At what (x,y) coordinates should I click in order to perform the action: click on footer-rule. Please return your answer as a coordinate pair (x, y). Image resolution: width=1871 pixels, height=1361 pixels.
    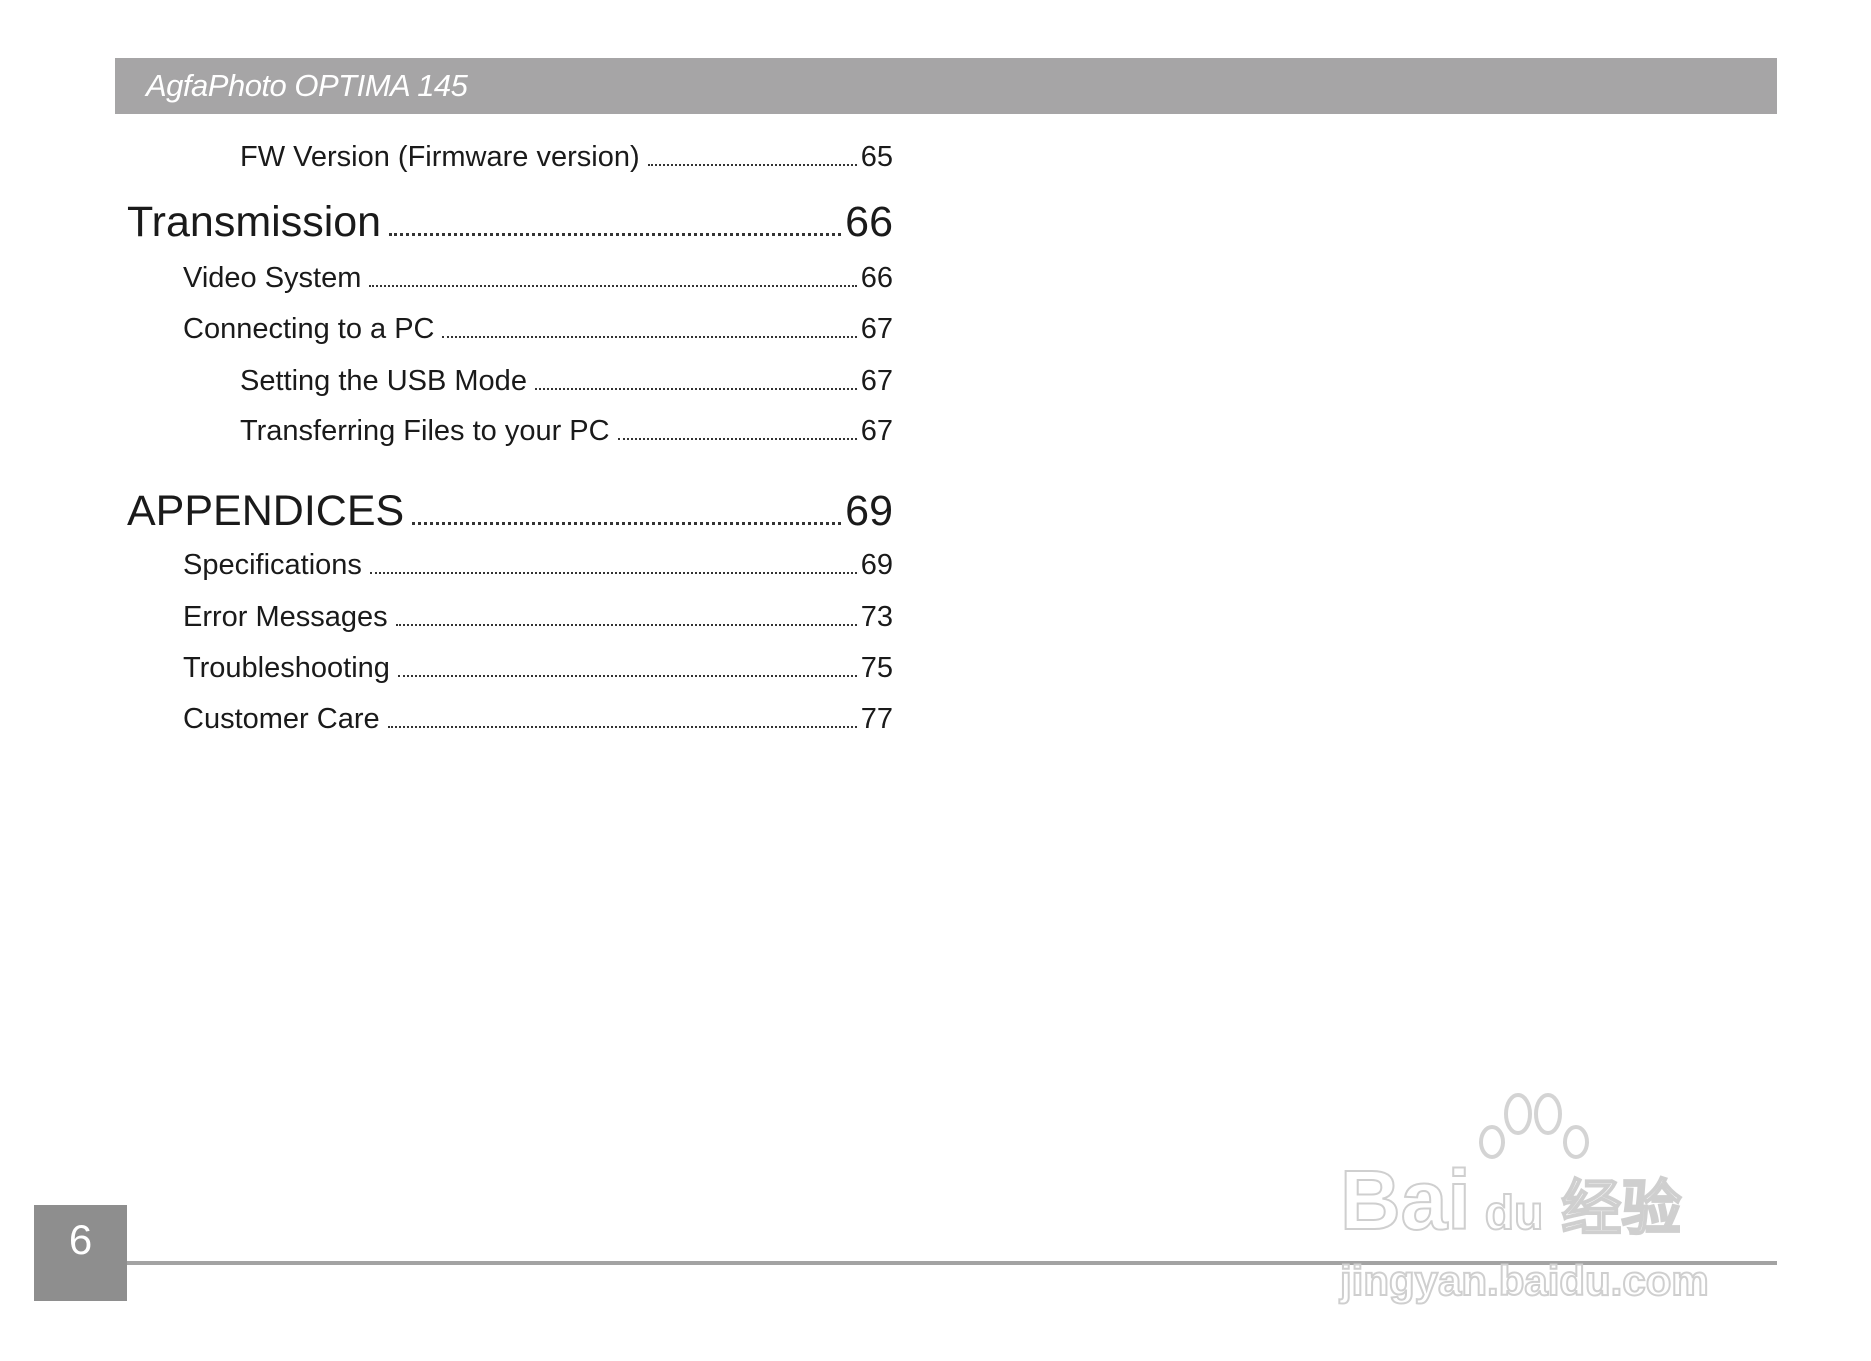
    Looking at the image, I should click on (952, 1263).